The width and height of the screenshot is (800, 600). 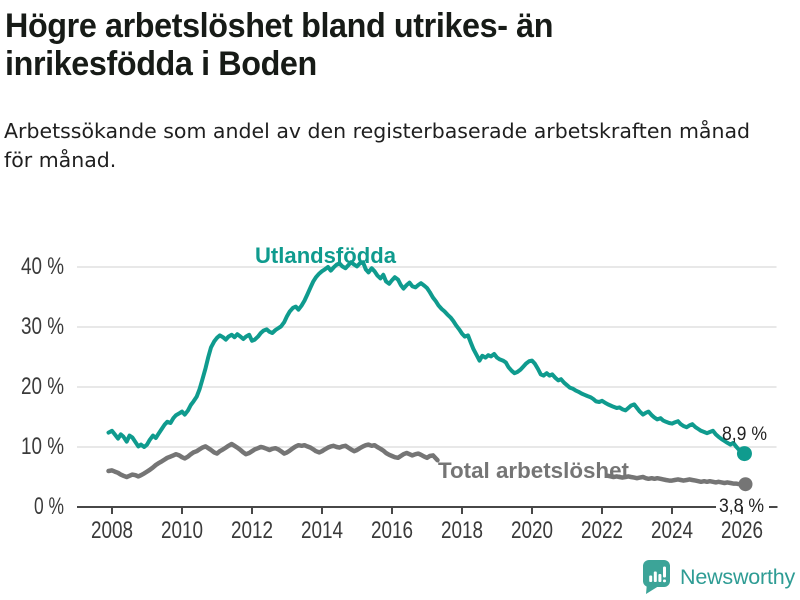 What do you see at coordinates (60, 160) in the screenshot?
I see `chart-subtitle-line-2: för månad.` at bounding box center [60, 160].